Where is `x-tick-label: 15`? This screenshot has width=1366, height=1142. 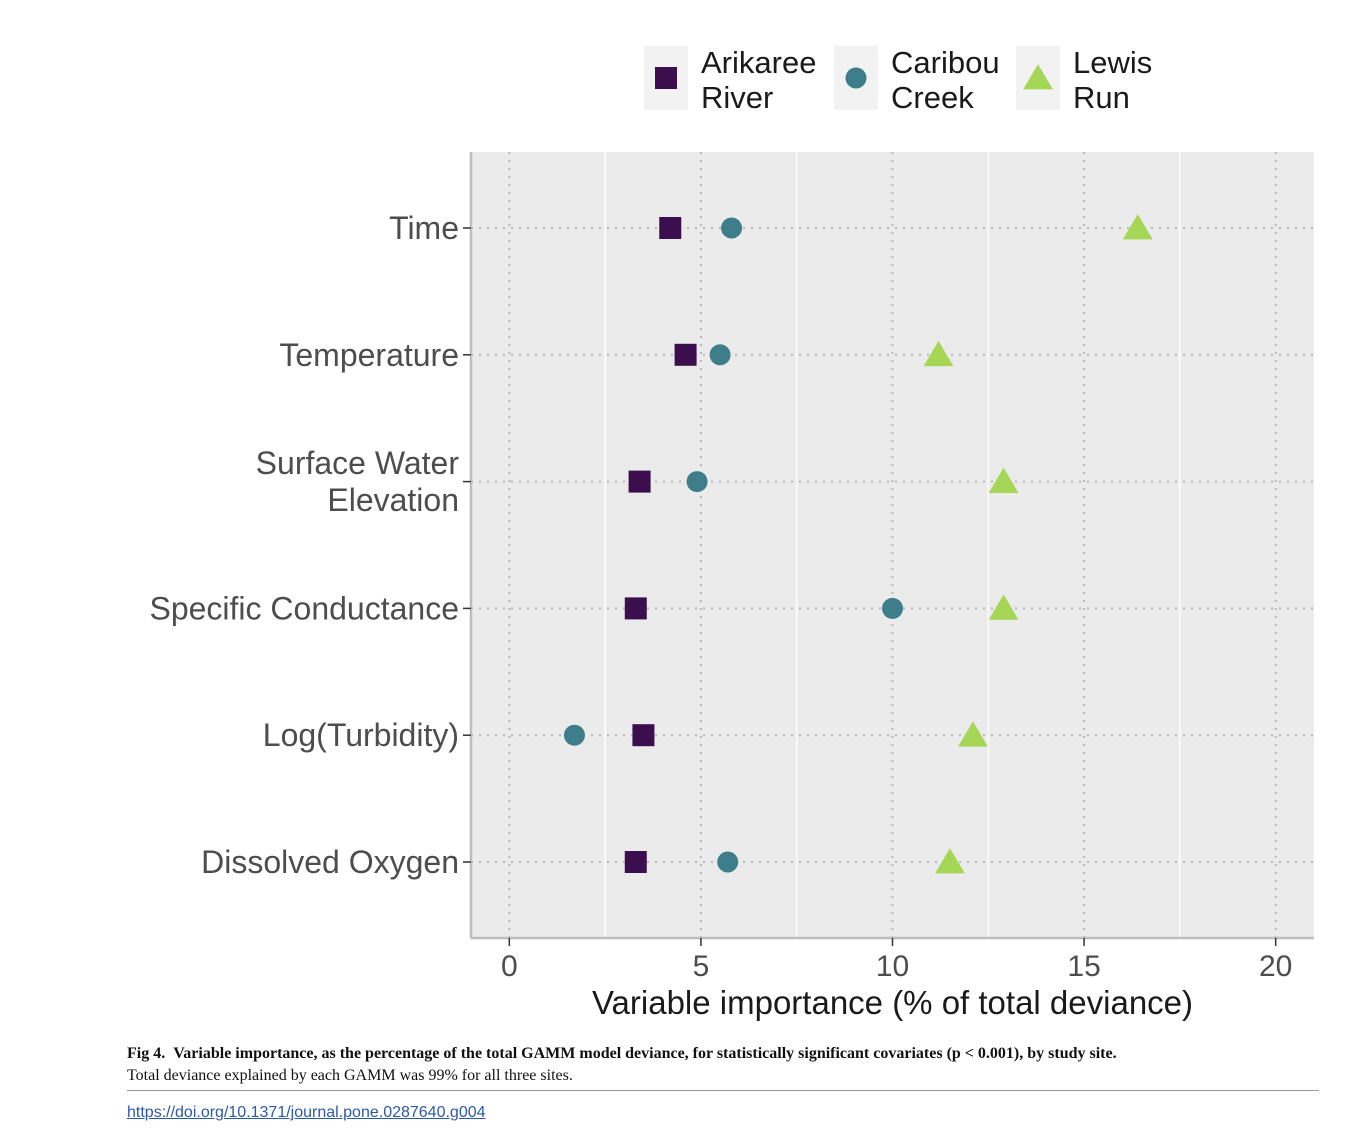
x-tick-label: 15 is located at coordinates (1083, 966).